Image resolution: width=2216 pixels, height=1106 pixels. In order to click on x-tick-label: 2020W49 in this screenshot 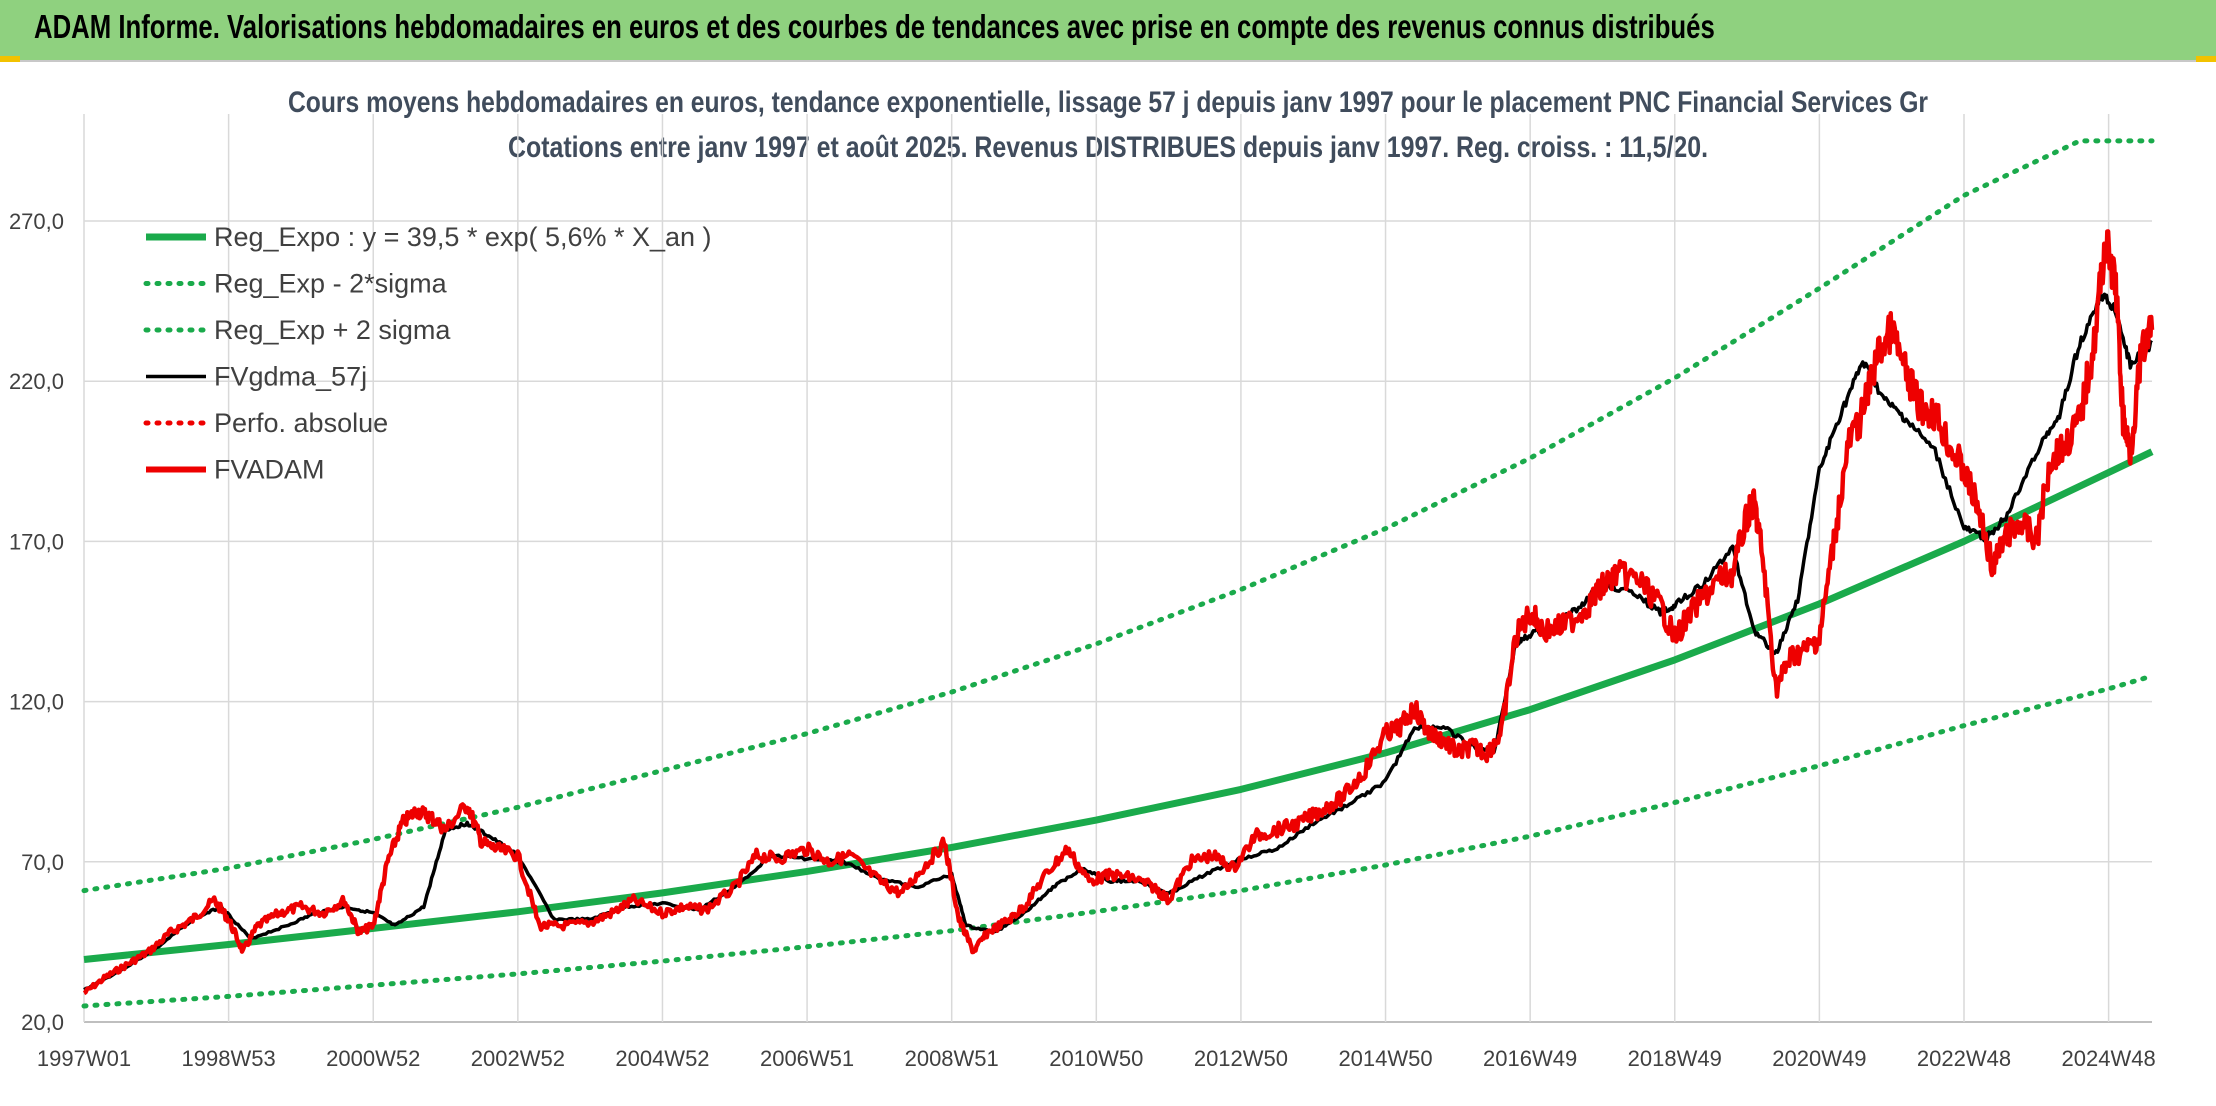, I will do `click(1819, 1058)`.